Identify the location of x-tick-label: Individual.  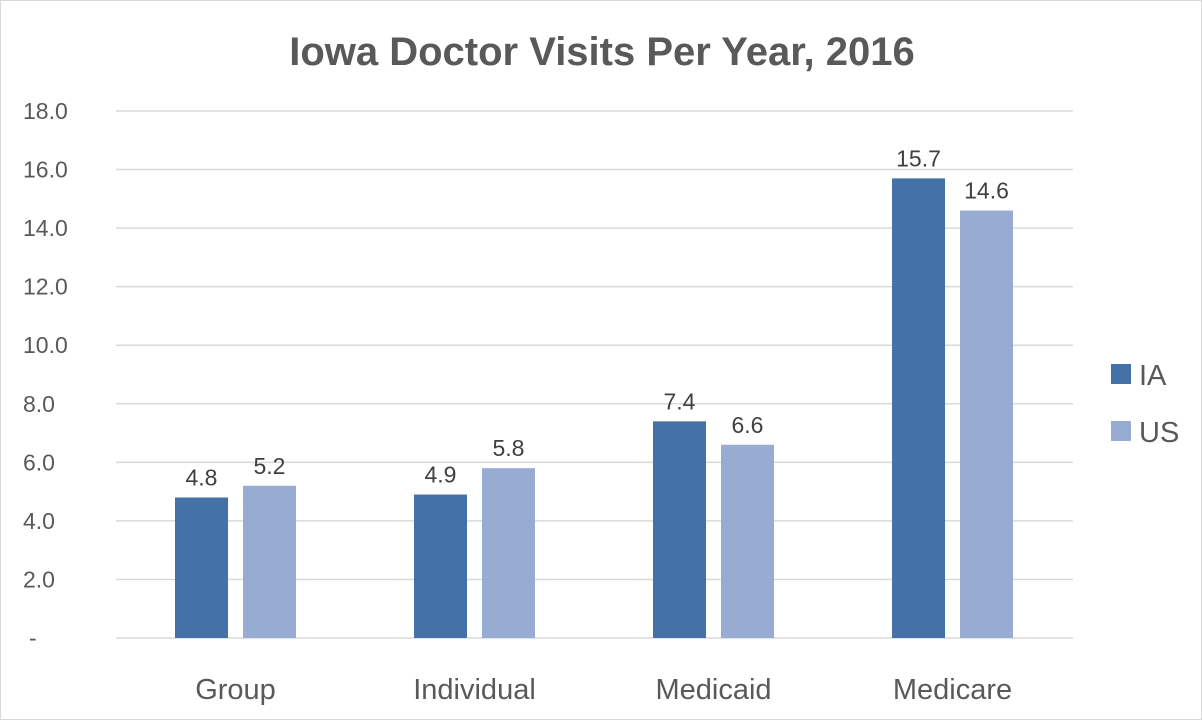
(474, 690).